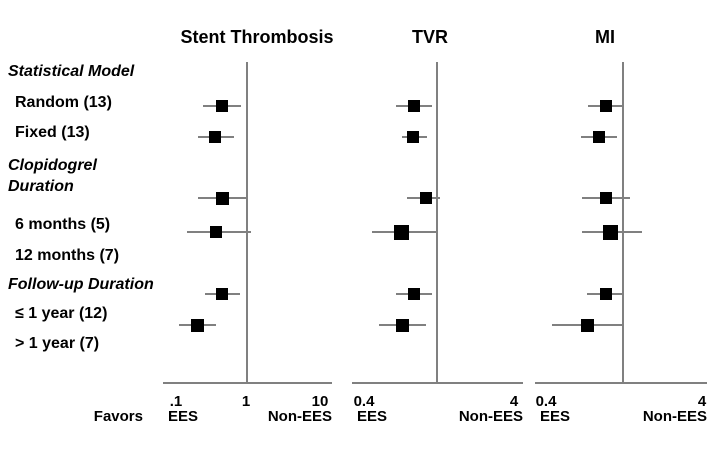  Describe the element at coordinates (71, 71) in the screenshot. I see `group-header: Statistical Model` at that location.